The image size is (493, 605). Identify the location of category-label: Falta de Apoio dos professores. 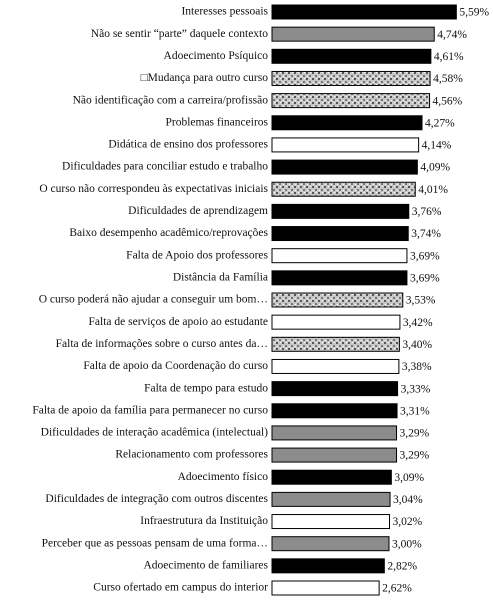
(197, 255).